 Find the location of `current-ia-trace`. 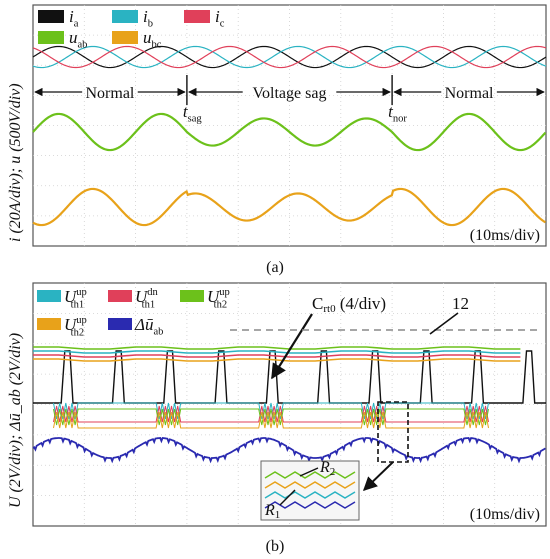

current-ia-trace is located at coordinates (289, 57).